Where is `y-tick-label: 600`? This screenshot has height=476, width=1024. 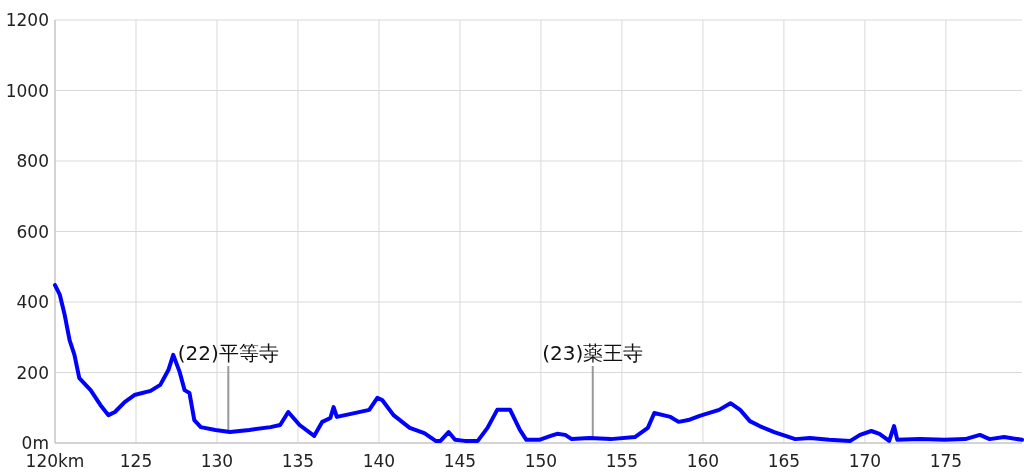
y-tick-label: 600 is located at coordinates (32, 231).